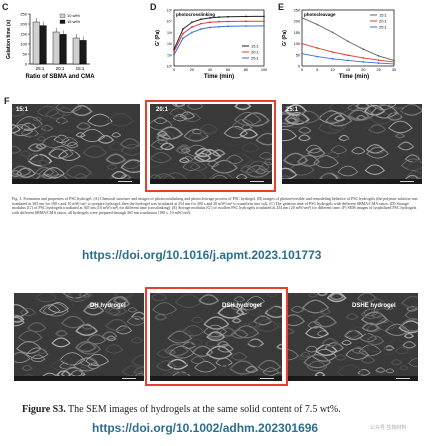  What do you see at coordinates (5, 7) in the screenshot?
I see `panel-letter-c: C` at bounding box center [5, 7].